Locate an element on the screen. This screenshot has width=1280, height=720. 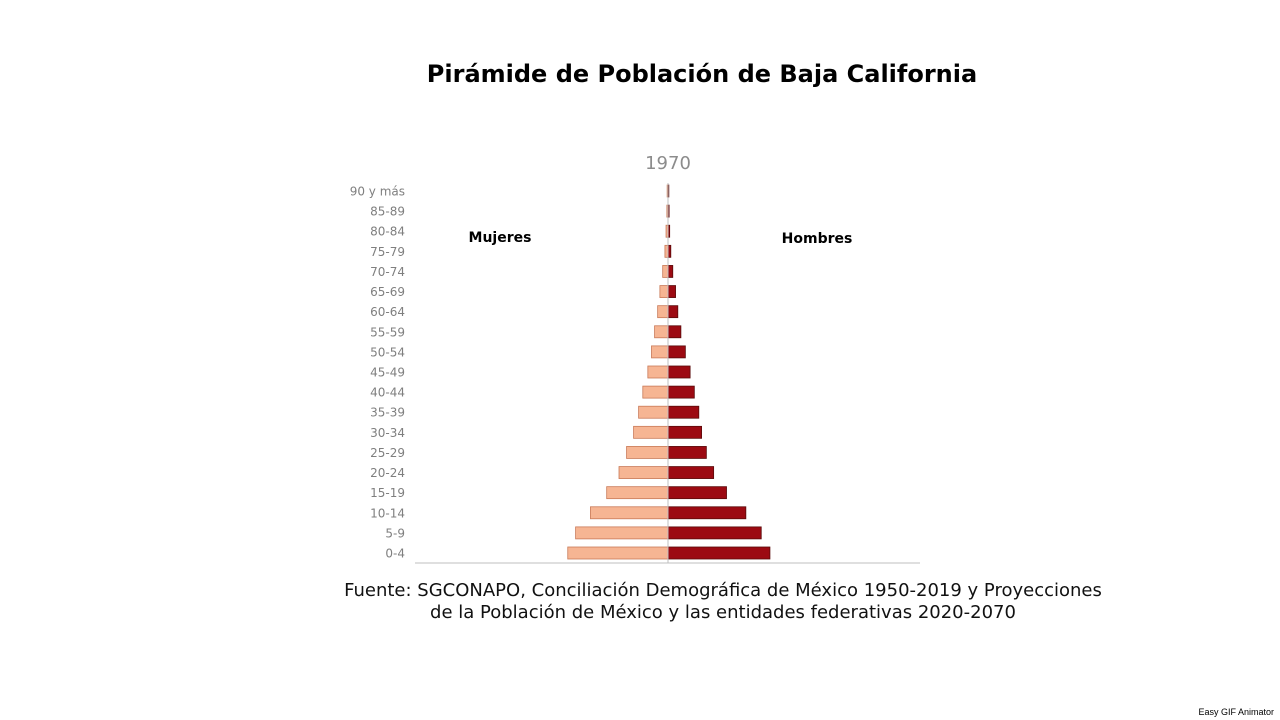
tick-label-20-24: 20-24 is located at coordinates (387, 473).